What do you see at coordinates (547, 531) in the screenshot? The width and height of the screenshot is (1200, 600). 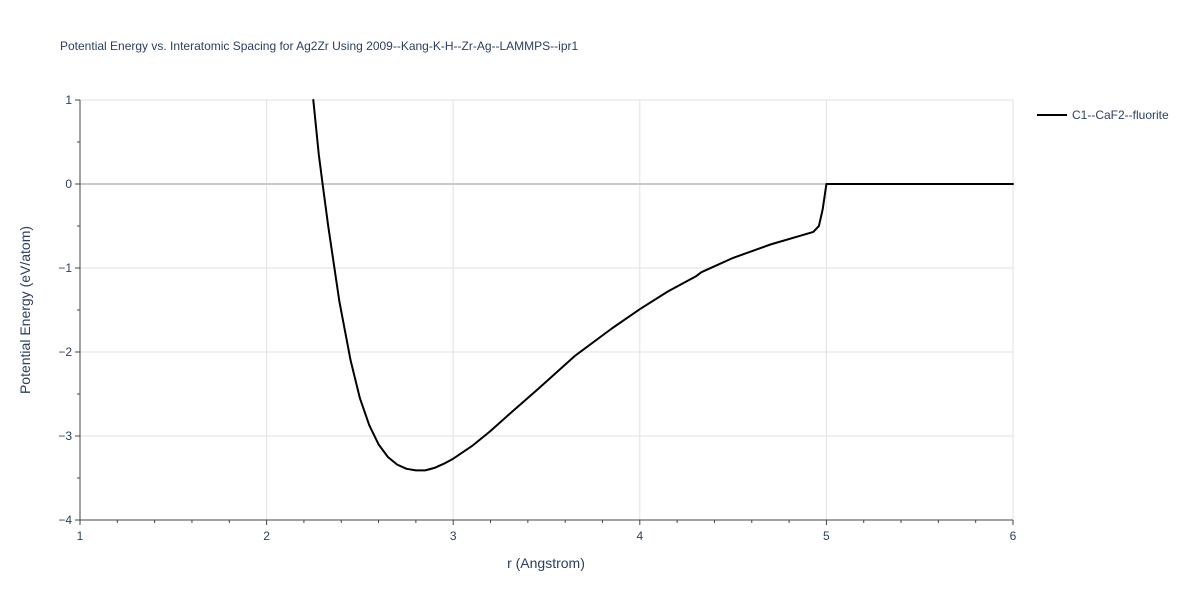 I see `x-axis-ticks: 1 2 3 4 5 6` at bounding box center [547, 531].